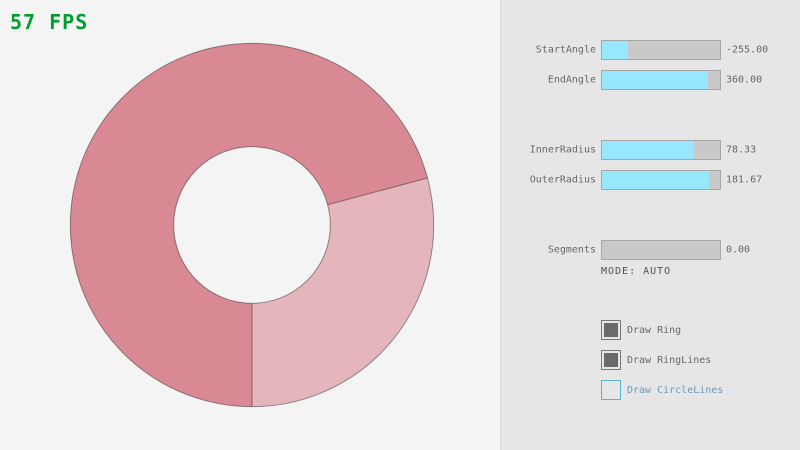 This screenshot has width=800, height=450. Describe the element at coordinates (661, 50) in the screenshot. I see `start-angle-slider` at that location.